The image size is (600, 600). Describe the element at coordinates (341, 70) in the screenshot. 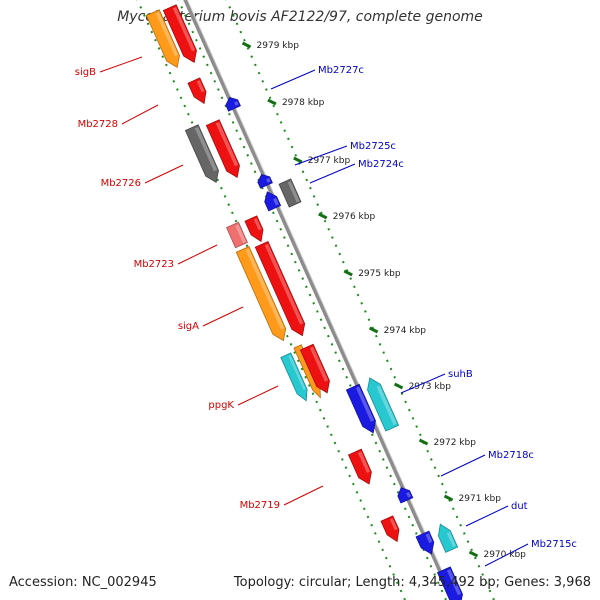

I see `reverse-gene-label: Mb2727c` at that location.